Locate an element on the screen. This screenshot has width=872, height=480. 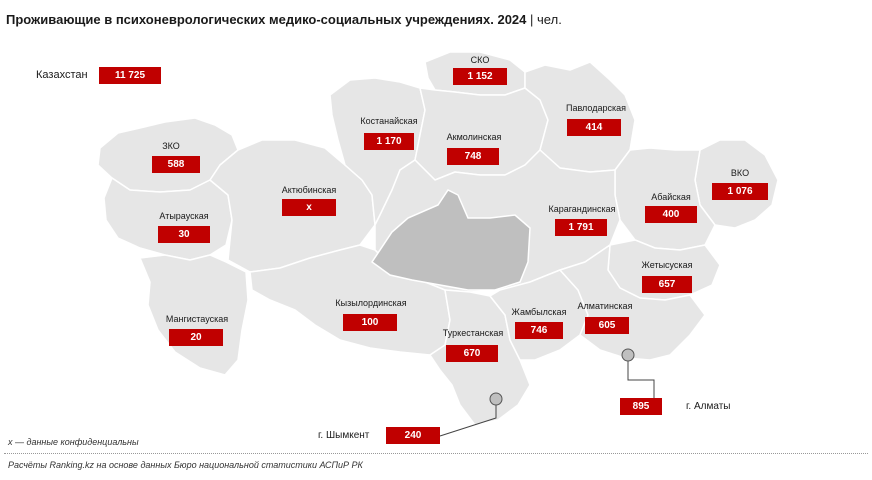
total-label: Казахстан is located at coordinates (62, 75).